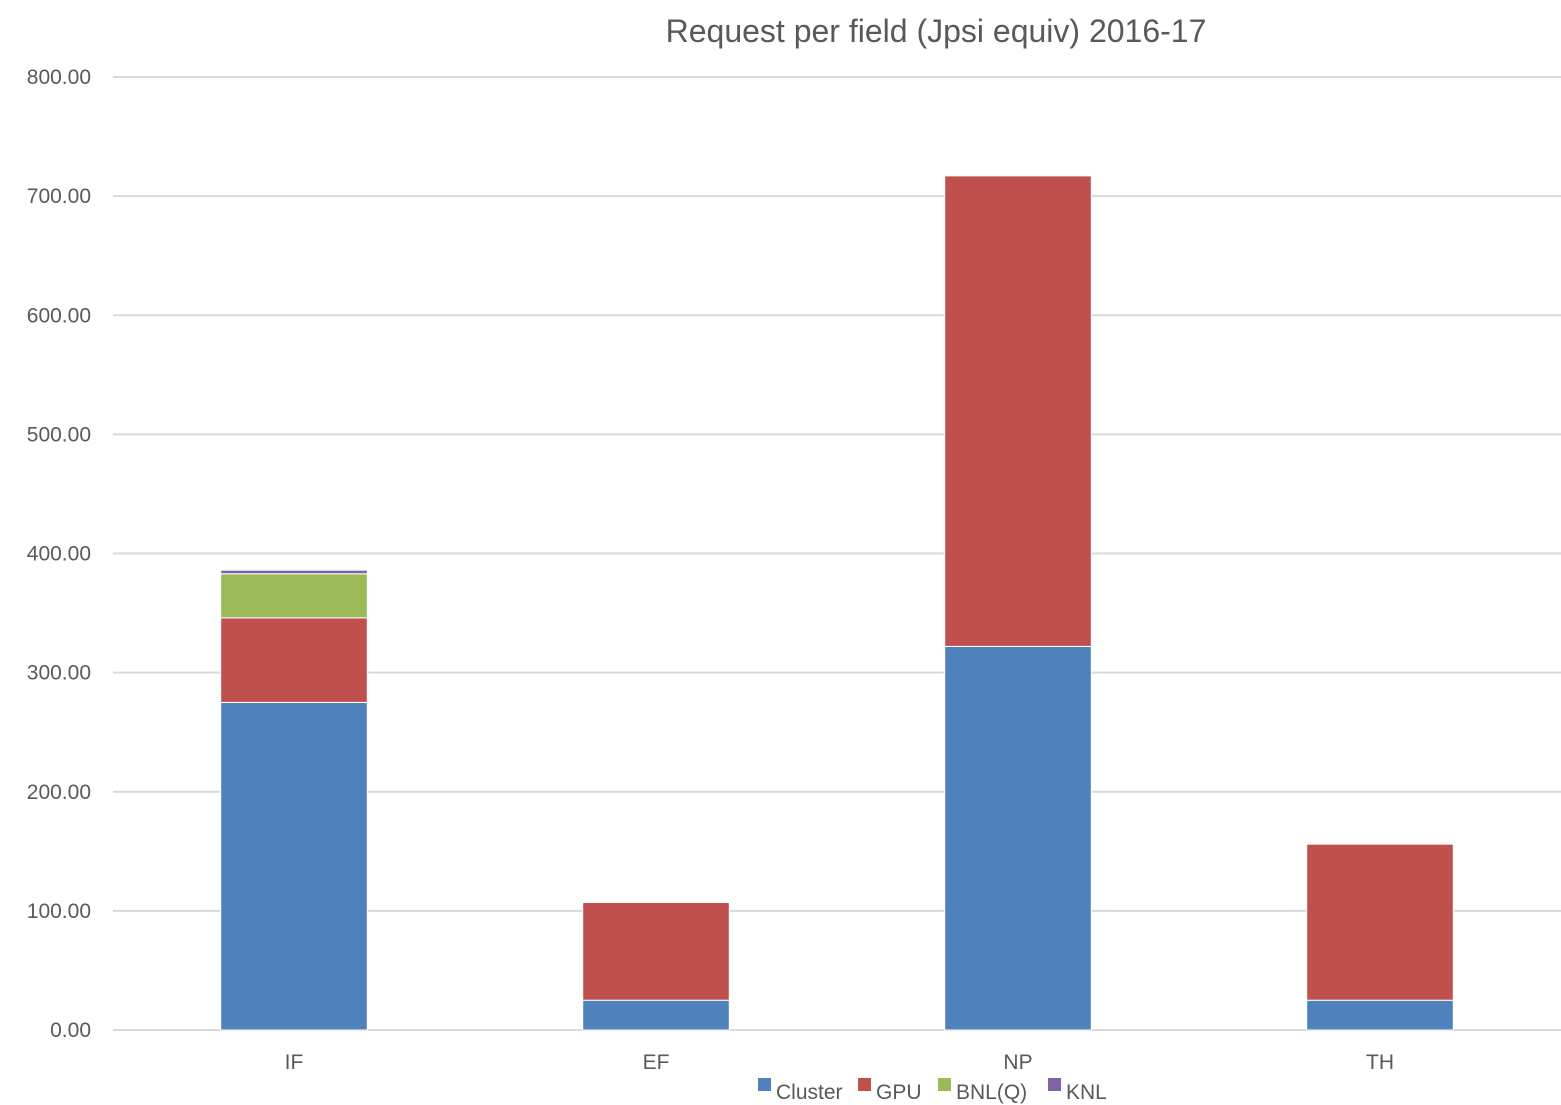 The image size is (1561, 1105). I want to click on x-category-label: IF, so click(294, 1062).